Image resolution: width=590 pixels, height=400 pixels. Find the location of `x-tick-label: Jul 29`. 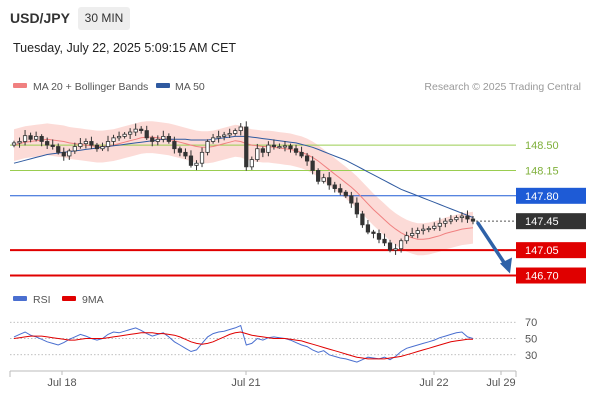

x-tick-label: Jul 29 is located at coordinates (500, 383).